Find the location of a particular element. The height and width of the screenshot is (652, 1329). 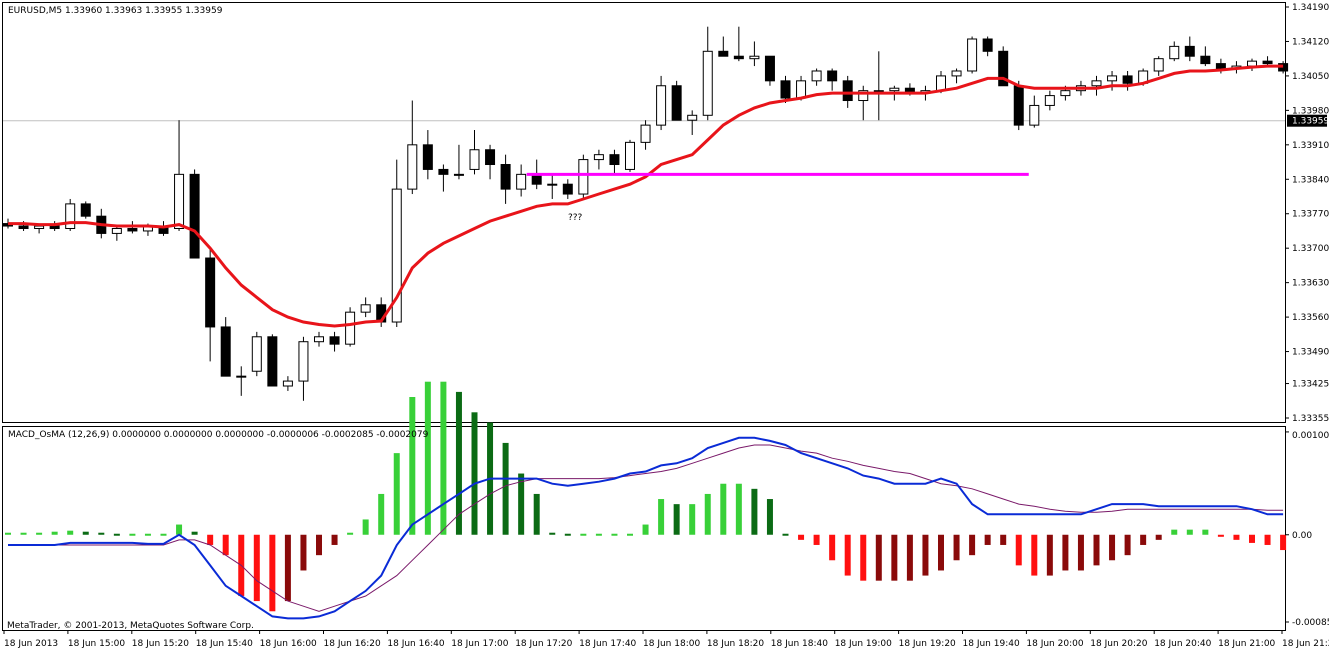

time-tick-label: 18 Jun 16:00 is located at coordinates (288, 644).